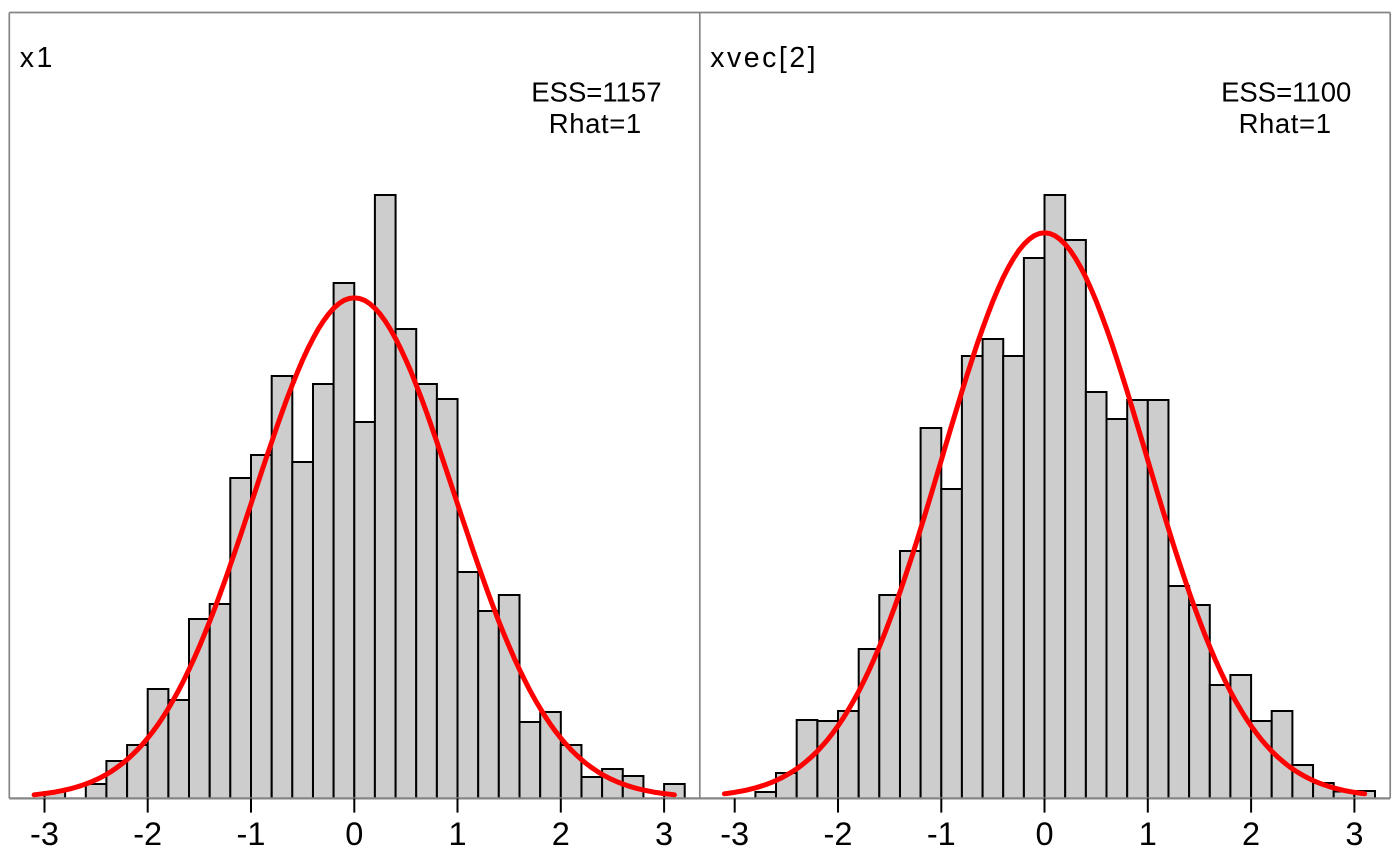 Image resolution: width=1400 pixels, height=866 pixels. I want to click on svg-text: ESS=1100, so click(1286, 92).